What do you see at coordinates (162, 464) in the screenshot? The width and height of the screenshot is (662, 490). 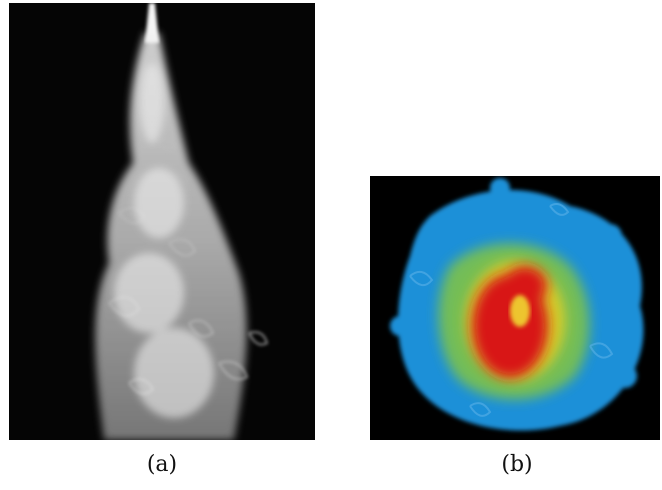 I see `panel-a-caption: (a)` at bounding box center [162, 464].